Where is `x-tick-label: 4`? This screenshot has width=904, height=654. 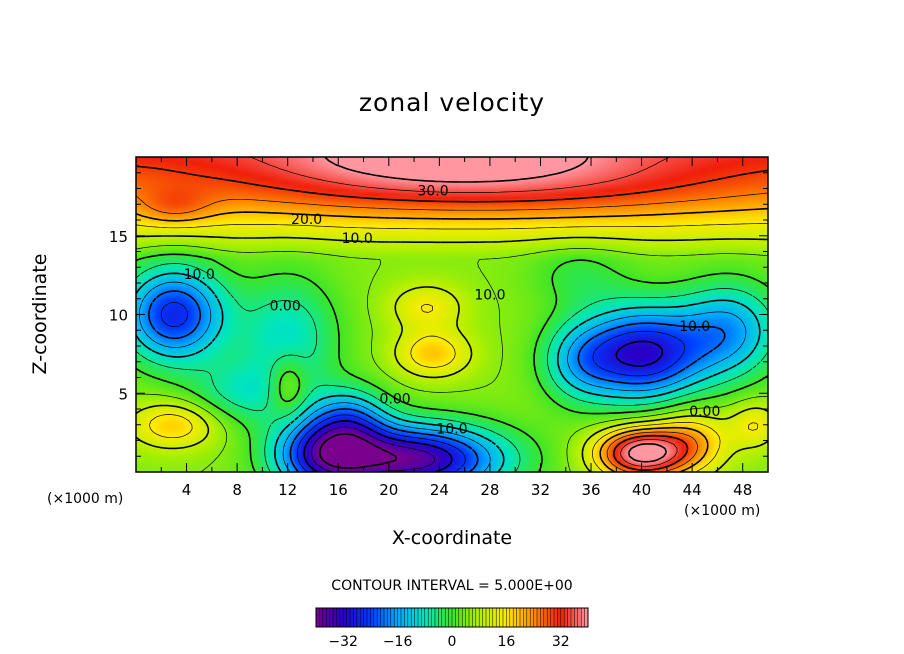
x-tick-label: 4 is located at coordinates (187, 490).